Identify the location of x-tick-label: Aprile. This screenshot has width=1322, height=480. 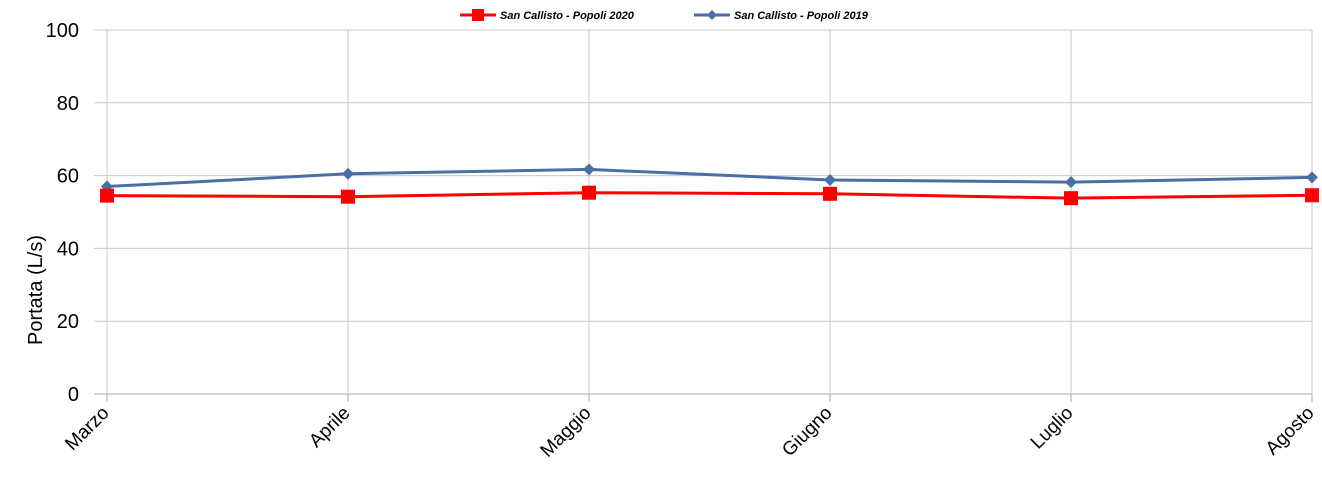
(329, 427).